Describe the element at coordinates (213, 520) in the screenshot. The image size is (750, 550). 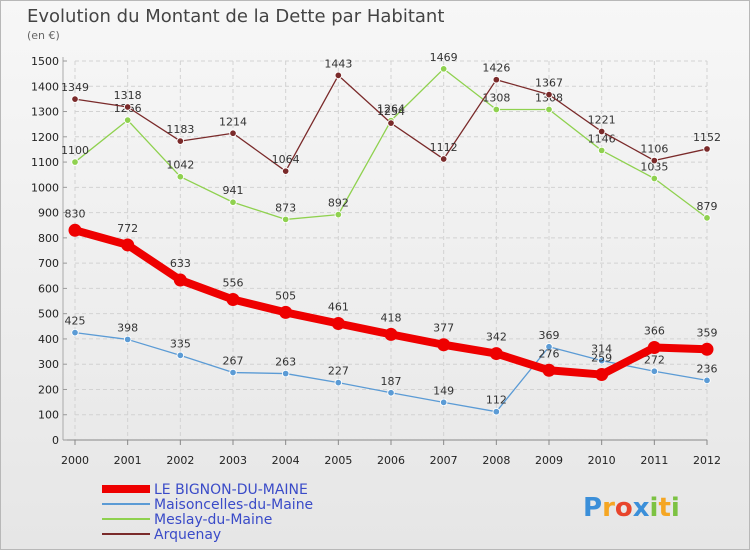
I see `legend-label: Meslay-du-Maine` at that location.